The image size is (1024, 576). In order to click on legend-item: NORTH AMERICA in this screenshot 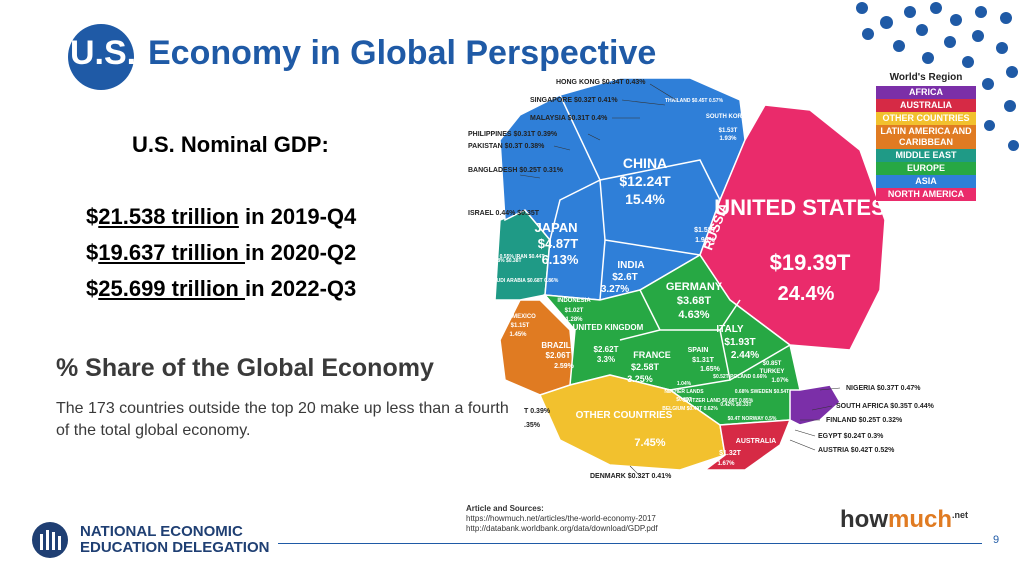, I will do `click(926, 194)`.